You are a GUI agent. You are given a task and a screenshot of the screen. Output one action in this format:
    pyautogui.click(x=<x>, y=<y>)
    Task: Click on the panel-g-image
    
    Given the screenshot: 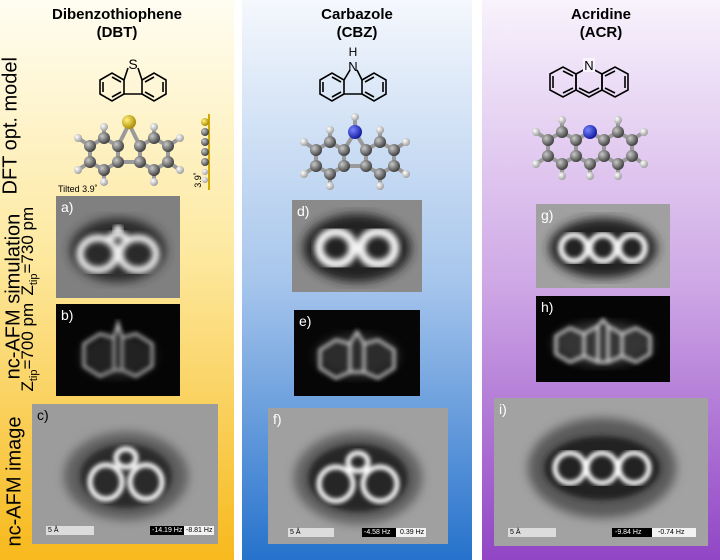 What is the action you would take?
    pyautogui.click(x=603, y=246)
    